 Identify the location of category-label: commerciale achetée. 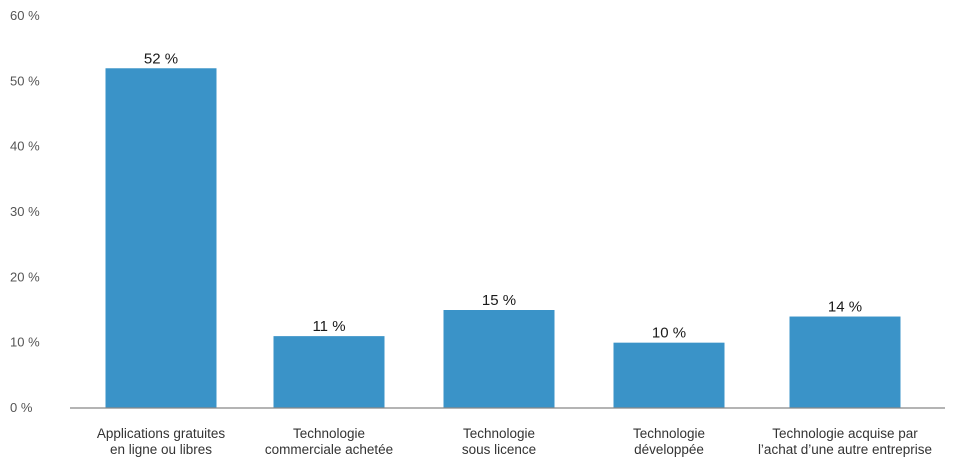
(329, 449).